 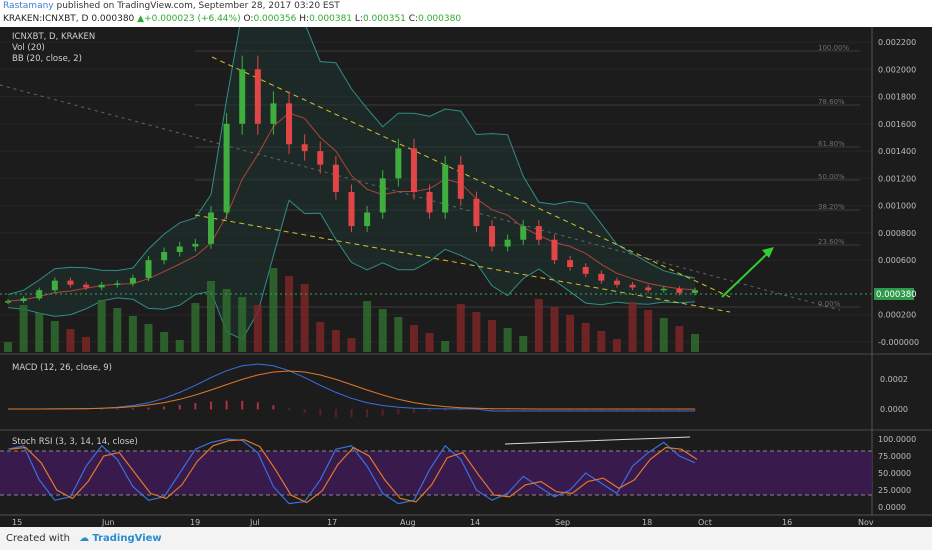 I want to click on tradingview-brand: TradingView, so click(x=127, y=538).